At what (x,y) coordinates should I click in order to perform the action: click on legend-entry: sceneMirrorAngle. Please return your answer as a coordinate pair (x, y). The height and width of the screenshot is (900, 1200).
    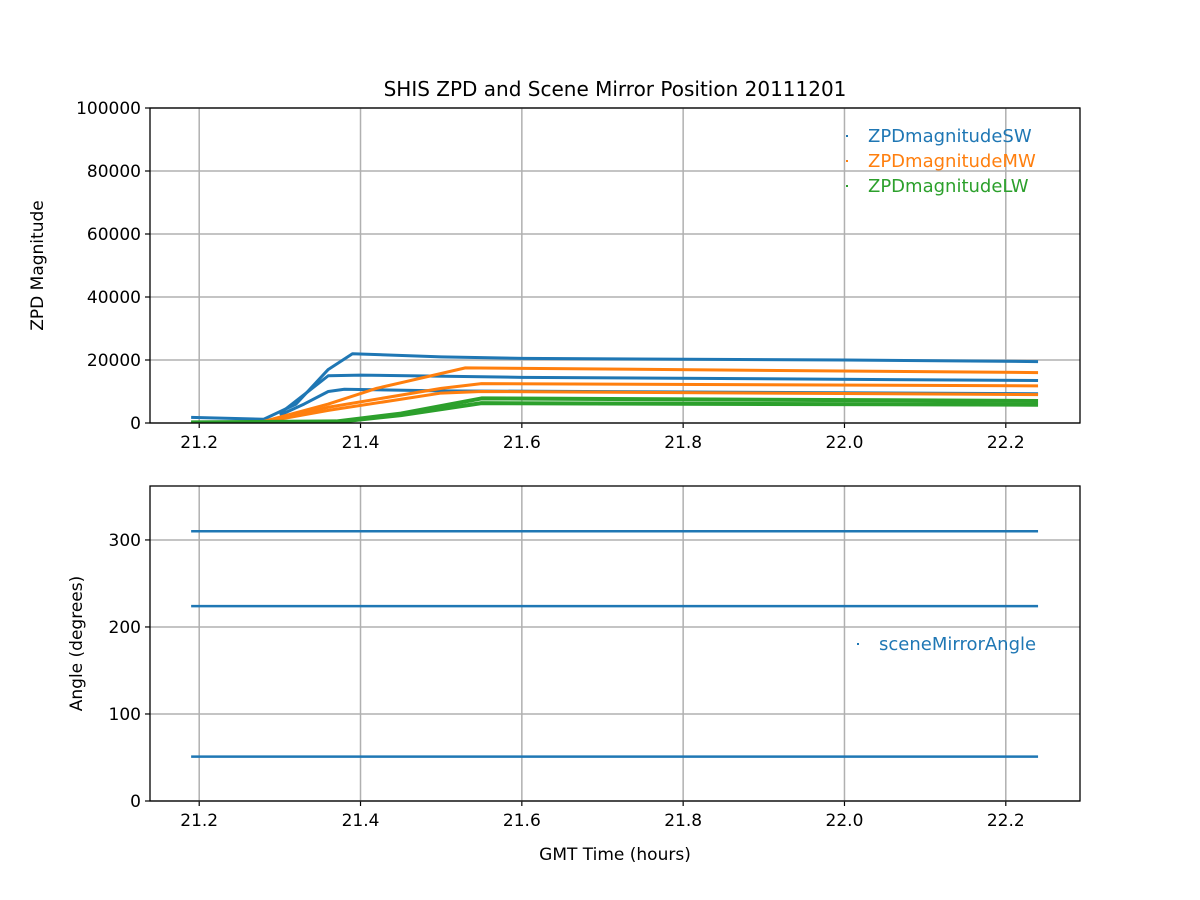
    Looking at the image, I should click on (957, 644).